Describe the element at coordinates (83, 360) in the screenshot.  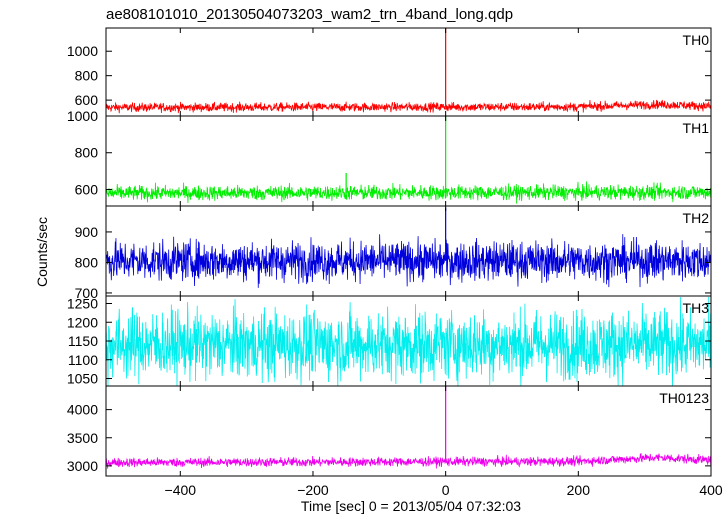
I see `y-tick-label: 1100` at that location.